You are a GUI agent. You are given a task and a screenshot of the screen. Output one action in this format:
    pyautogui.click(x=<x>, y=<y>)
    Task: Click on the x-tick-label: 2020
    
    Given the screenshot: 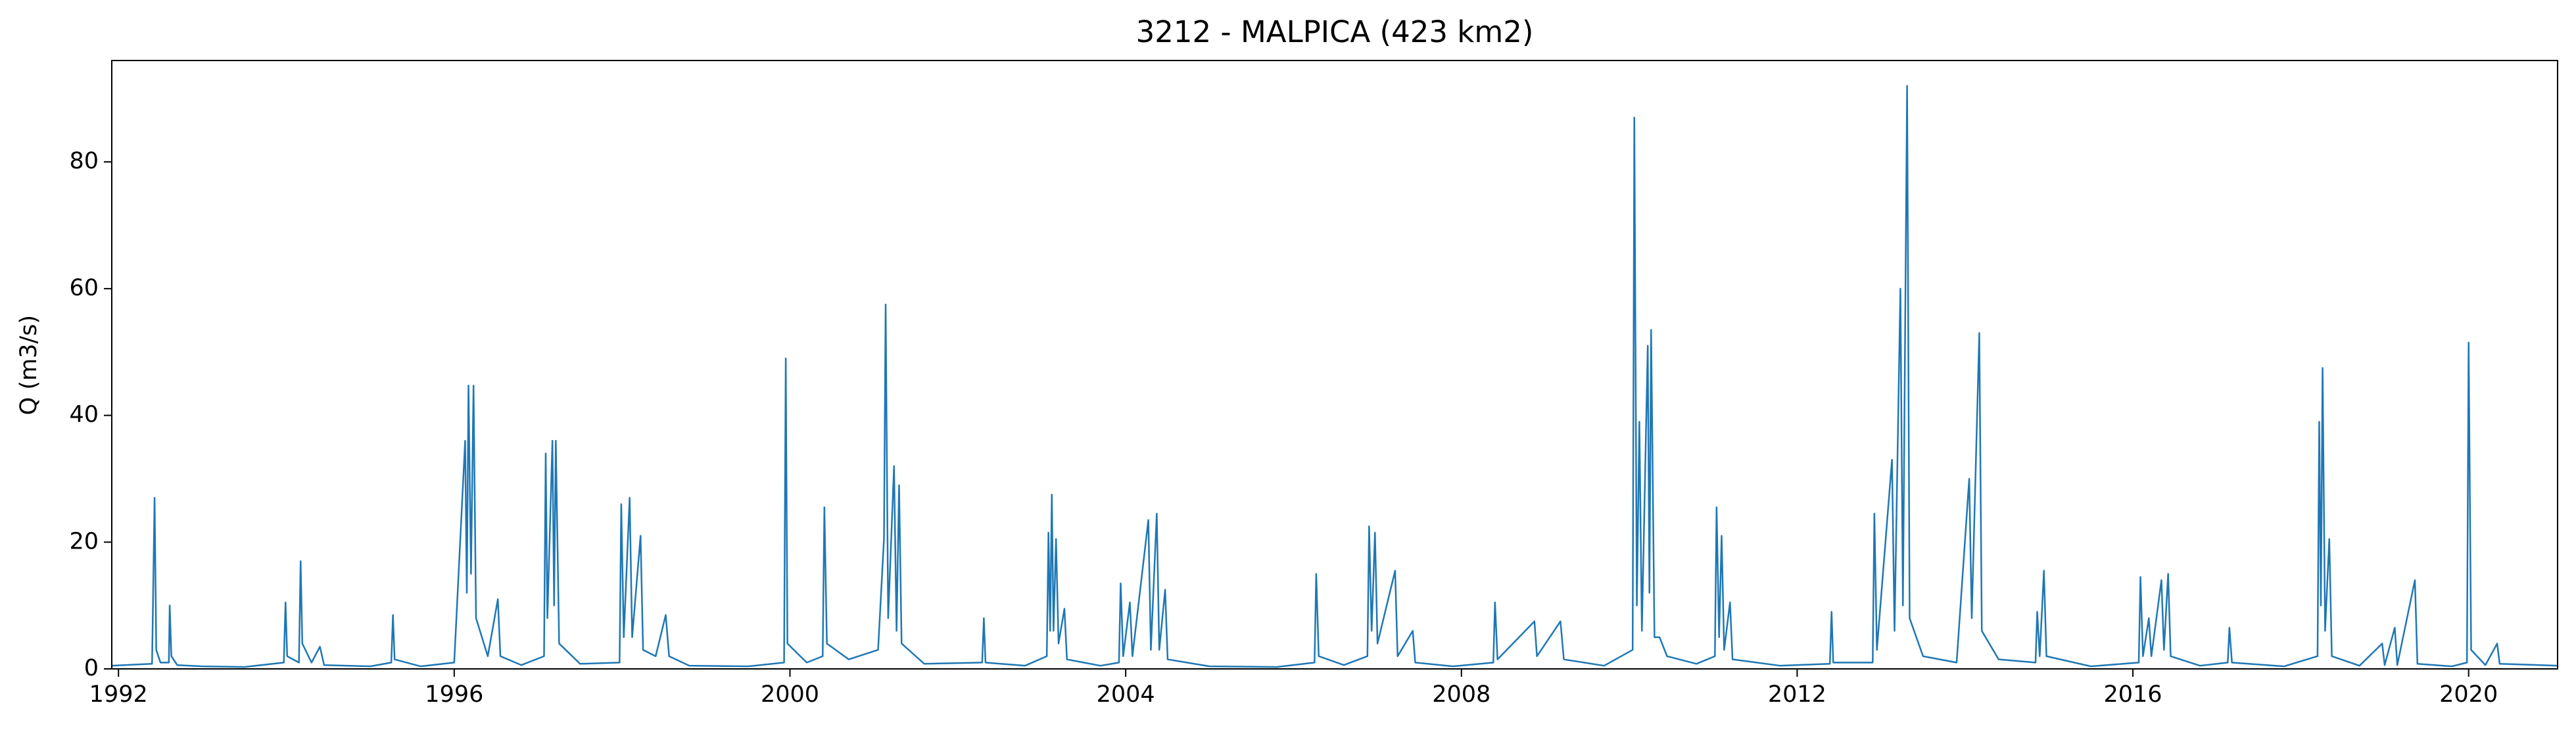 What is the action you would take?
    pyautogui.click(x=2469, y=694)
    